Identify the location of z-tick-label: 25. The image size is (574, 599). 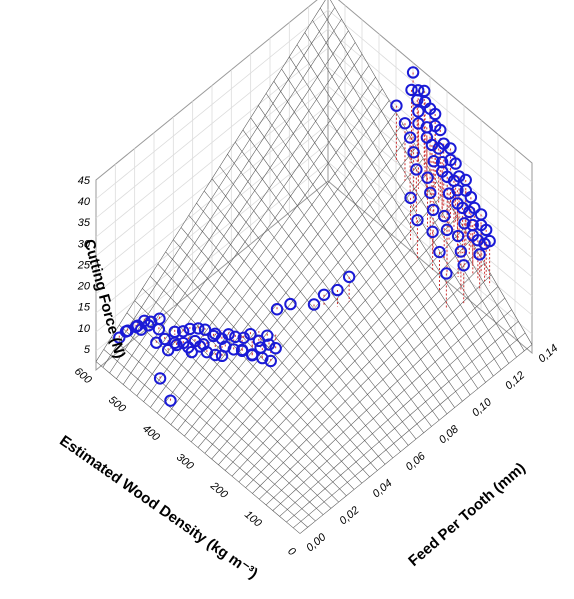
(84, 265).